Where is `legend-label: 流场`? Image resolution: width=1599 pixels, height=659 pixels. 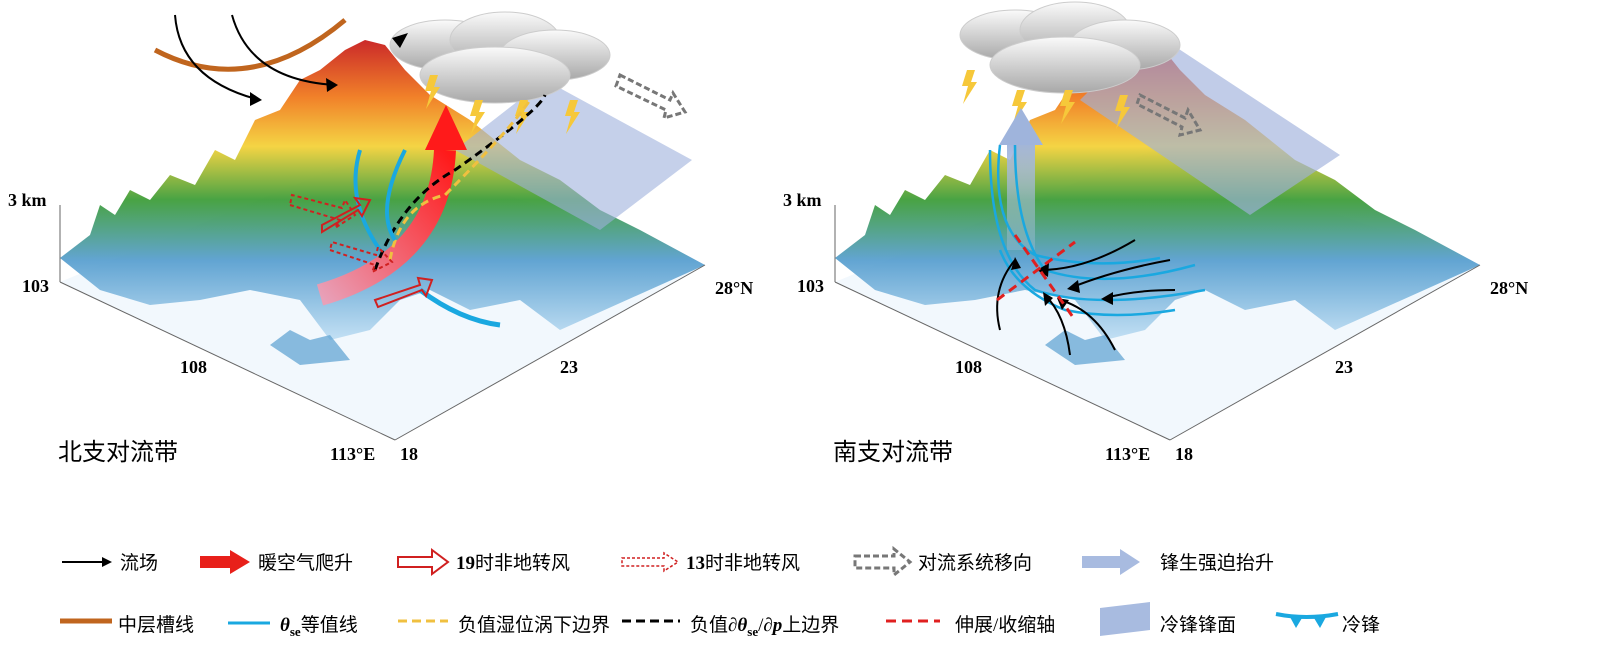 legend-label: 流场 is located at coordinates (139, 563).